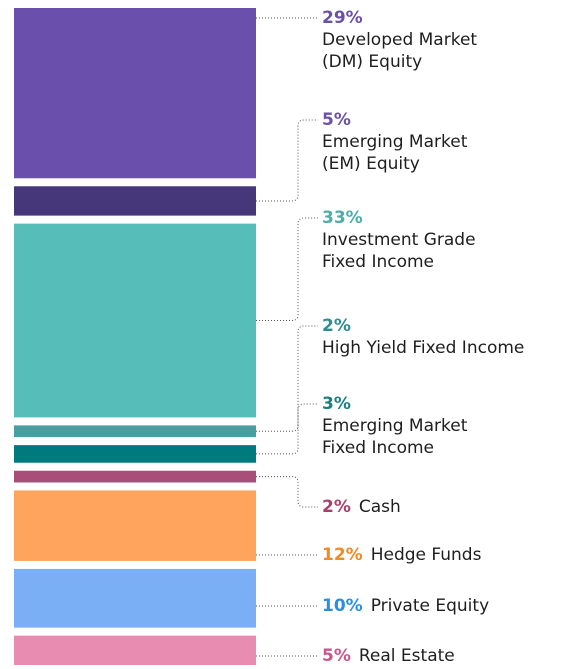 The height and width of the screenshot is (669, 580). What do you see at coordinates (380, 507) in the screenshot?
I see `category-label: Cash` at bounding box center [380, 507].